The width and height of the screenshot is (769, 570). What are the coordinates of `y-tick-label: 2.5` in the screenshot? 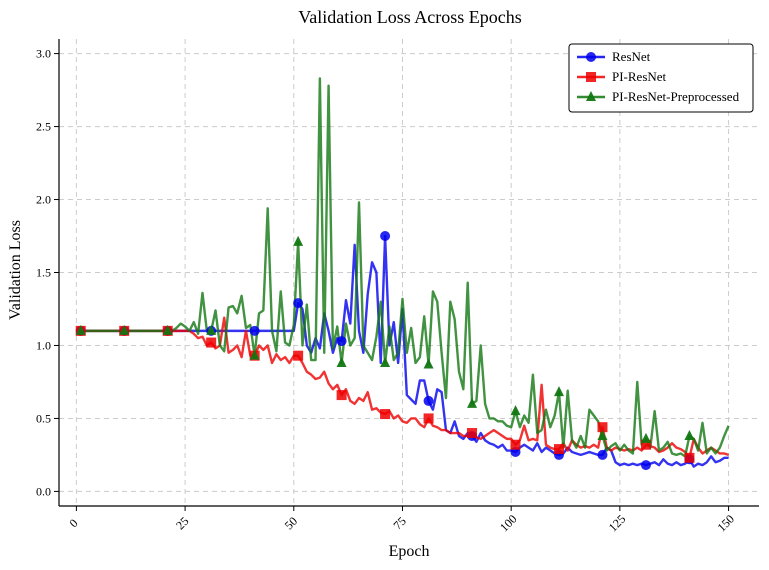 It's located at (43, 127).